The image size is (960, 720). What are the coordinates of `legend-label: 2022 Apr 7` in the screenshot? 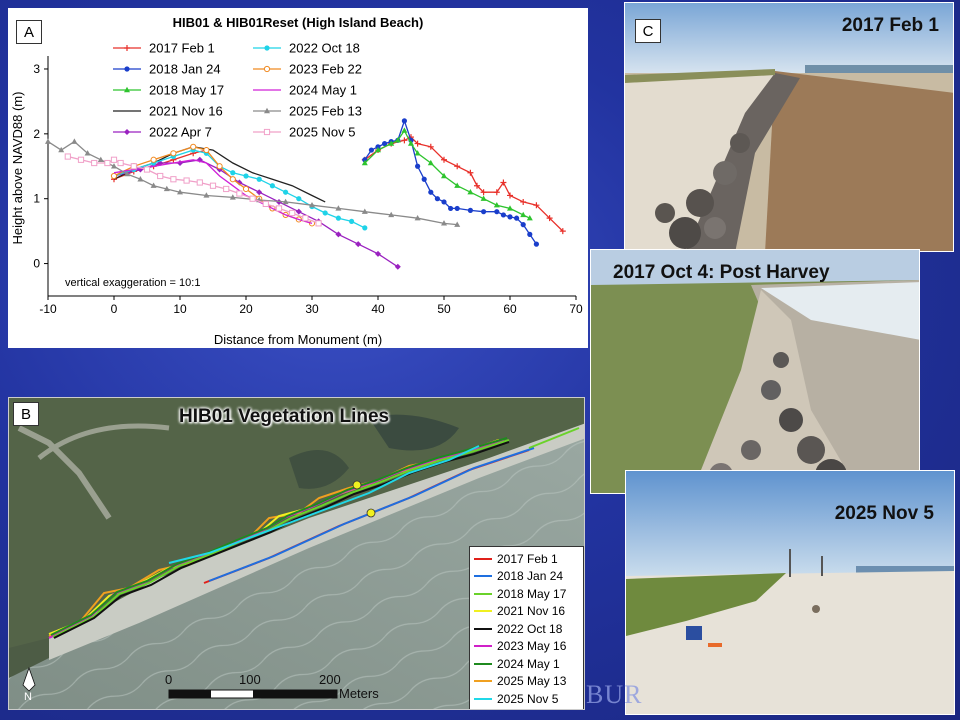 It's located at (180, 132).